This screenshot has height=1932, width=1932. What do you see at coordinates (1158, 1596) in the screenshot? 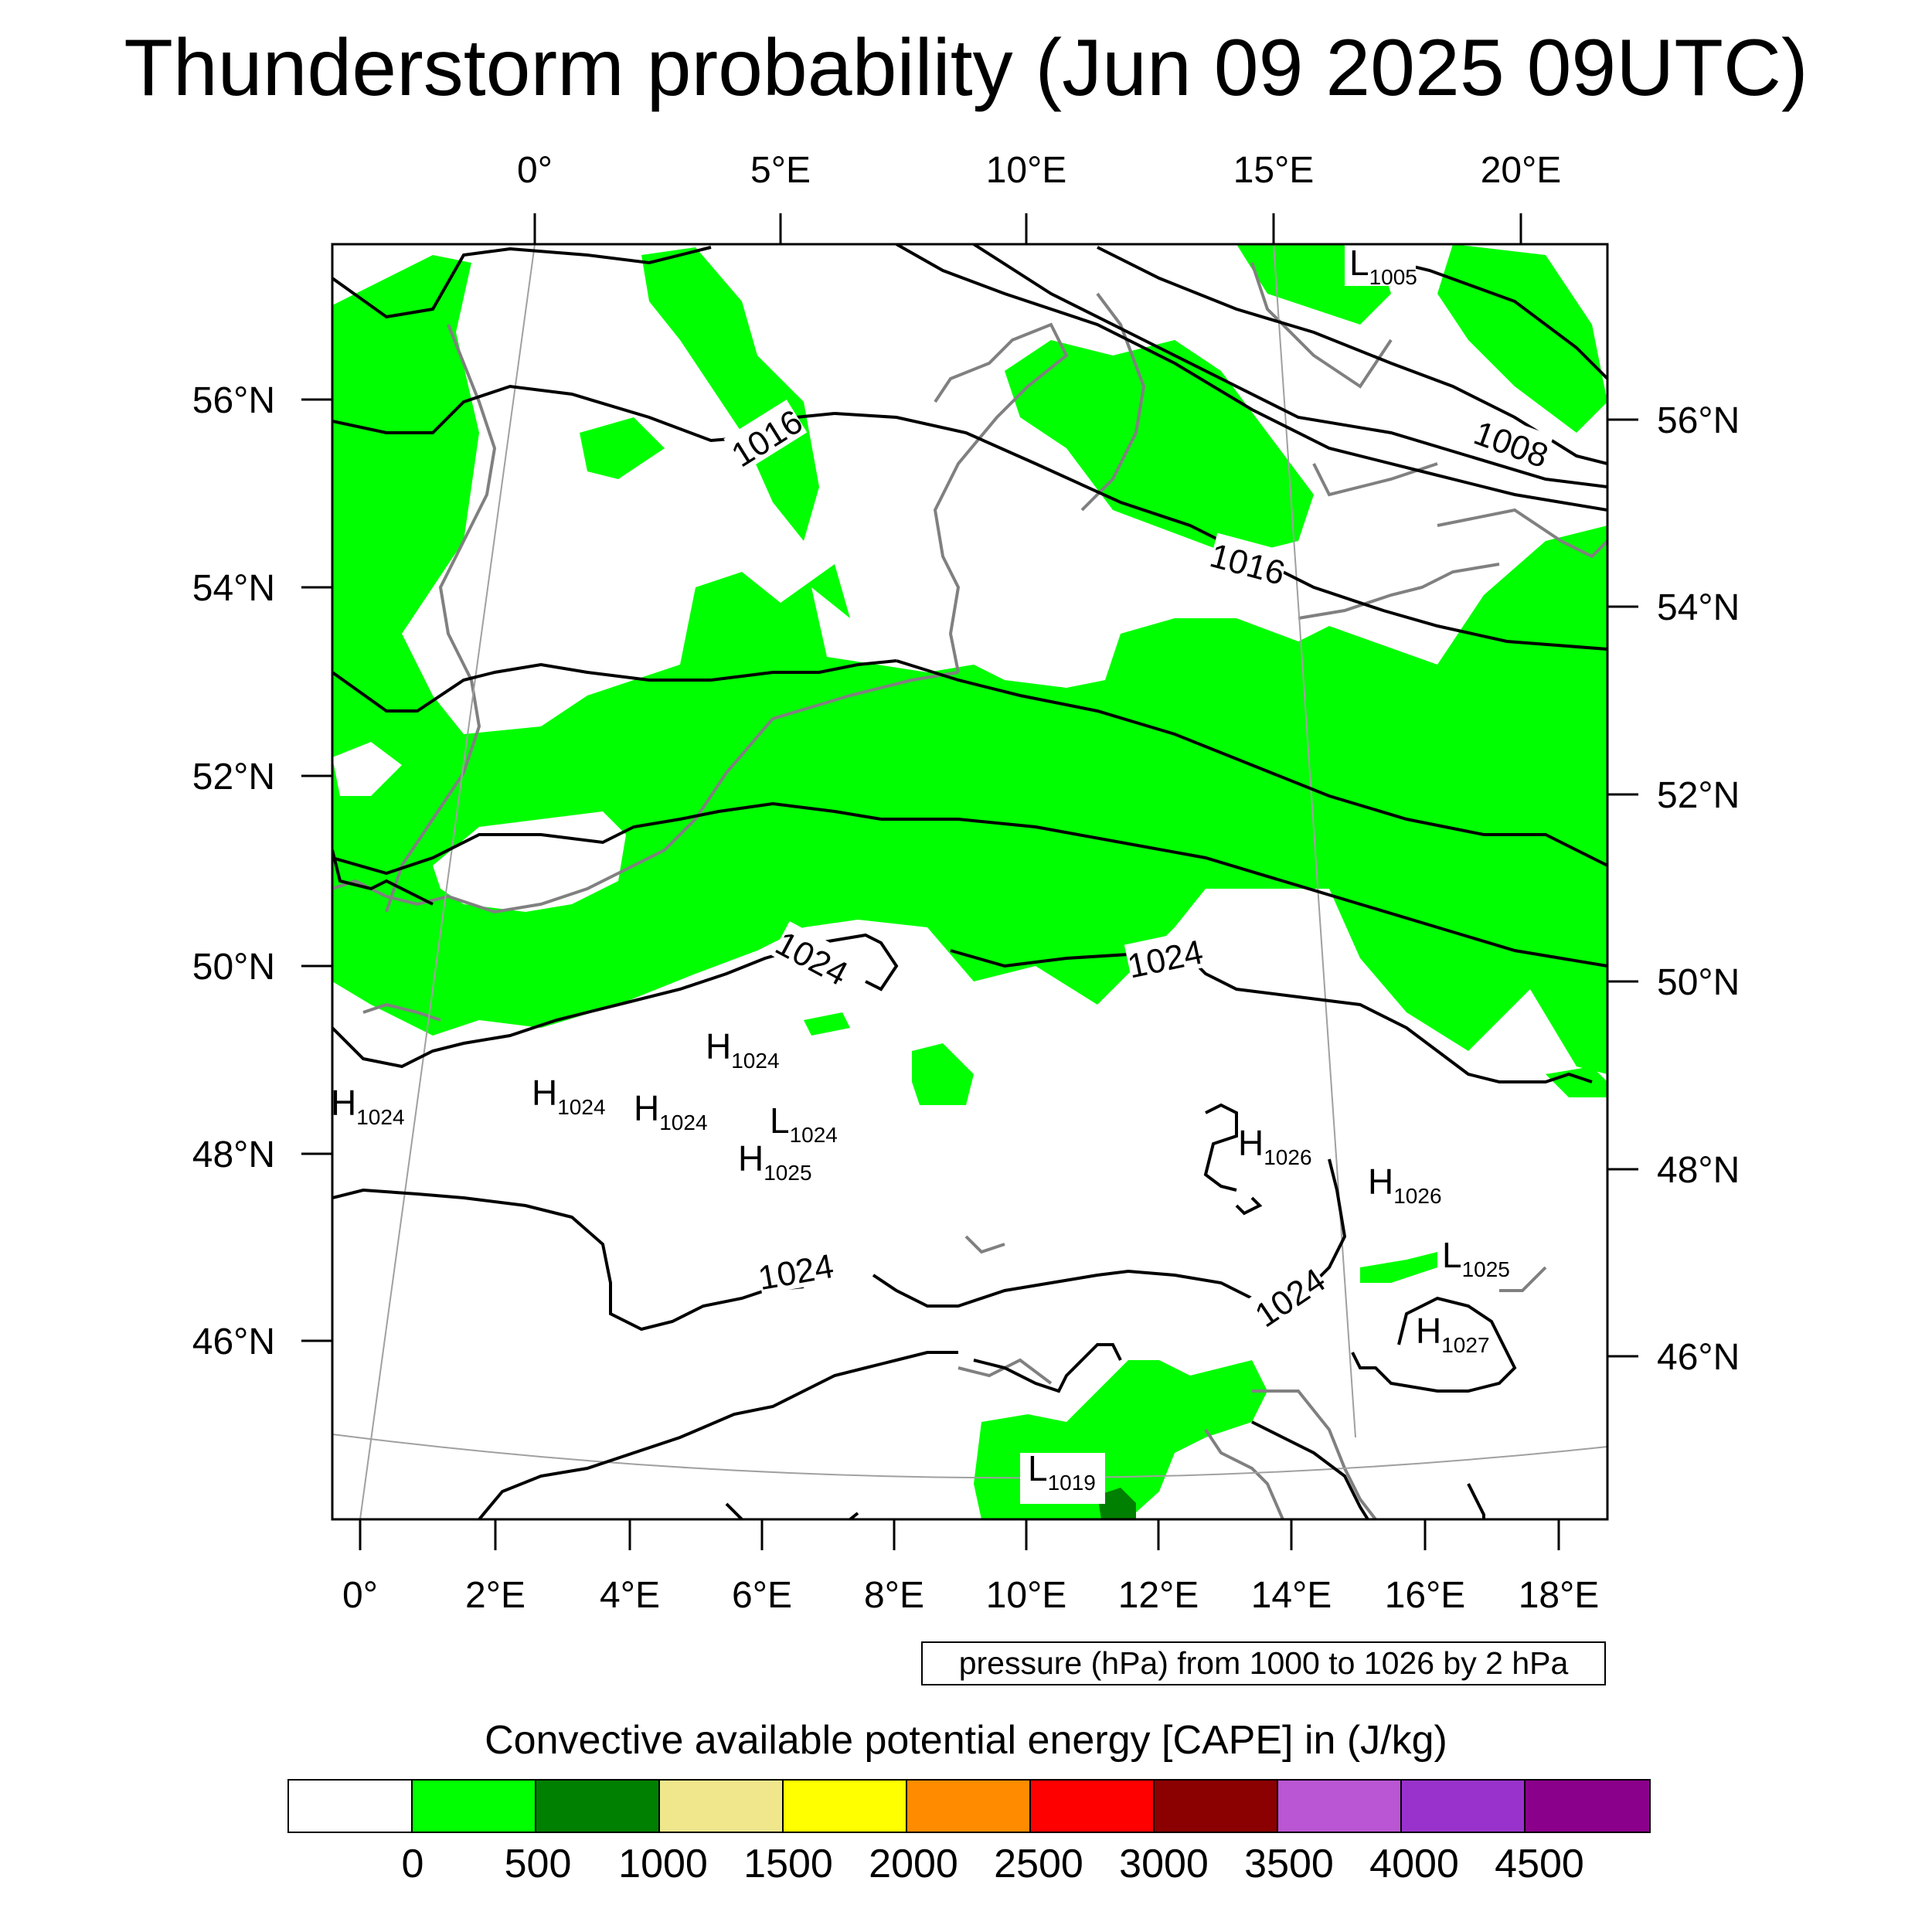
I see `tick-label: 12°E` at bounding box center [1158, 1596].